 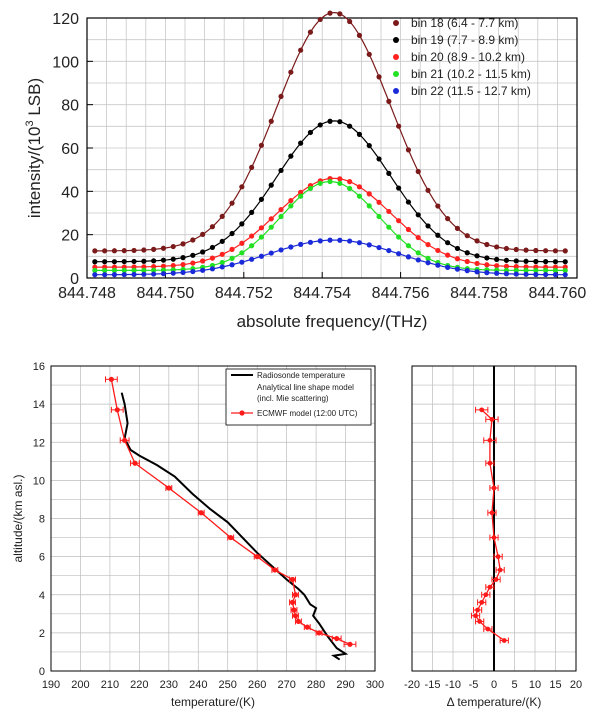 What do you see at coordinates (110, 685) in the screenshot?
I see `x-tick-label: 210` at bounding box center [110, 685].